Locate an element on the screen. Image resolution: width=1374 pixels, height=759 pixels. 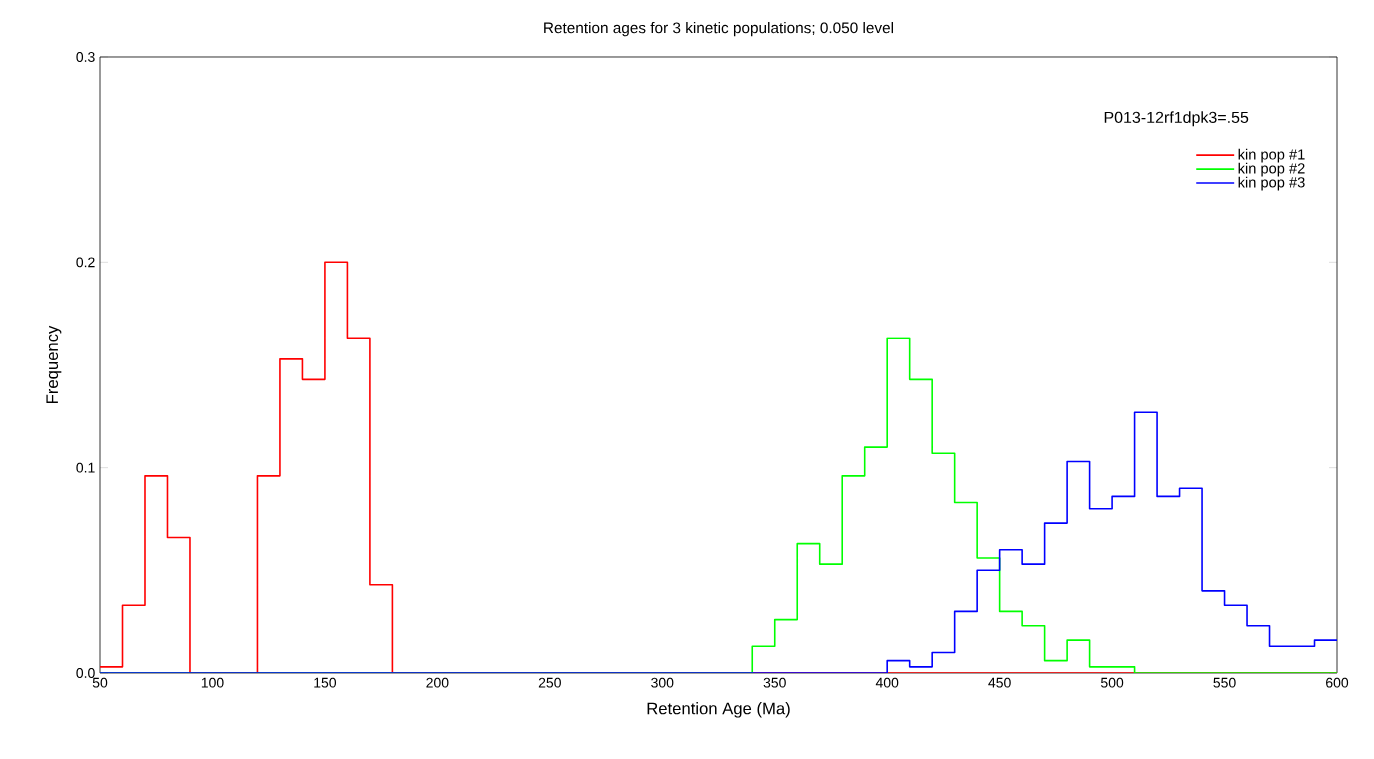
x-tick-label: 300 is located at coordinates (662, 682).